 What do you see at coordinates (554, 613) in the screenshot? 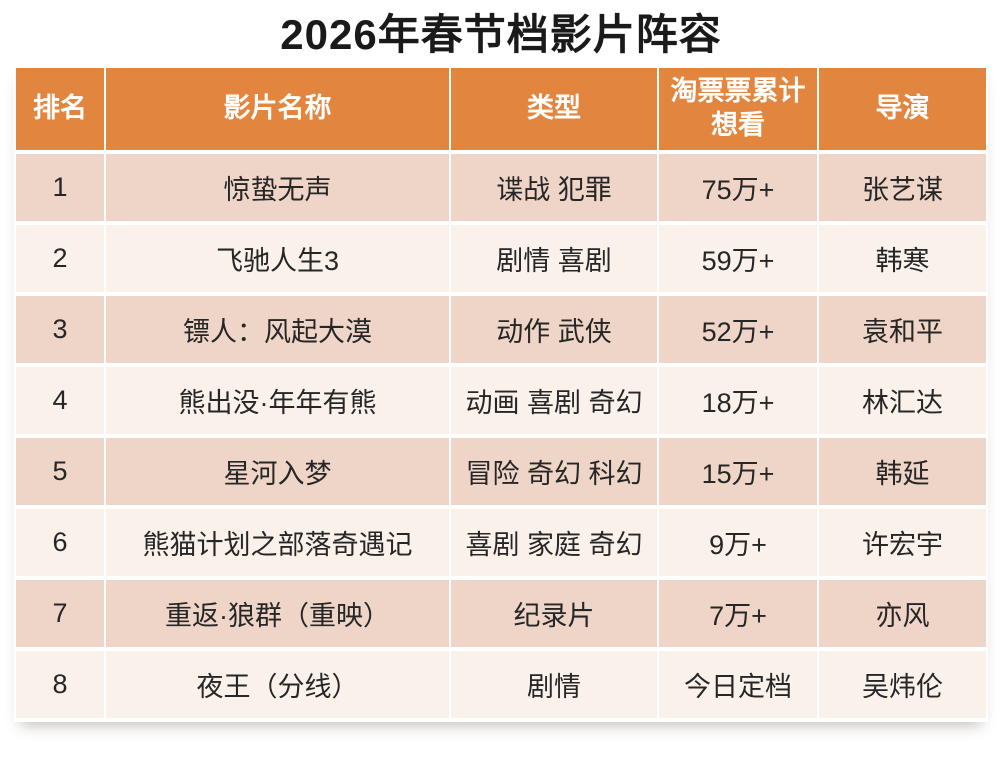
I see `cell-genre: 纪录片` at bounding box center [554, 613].